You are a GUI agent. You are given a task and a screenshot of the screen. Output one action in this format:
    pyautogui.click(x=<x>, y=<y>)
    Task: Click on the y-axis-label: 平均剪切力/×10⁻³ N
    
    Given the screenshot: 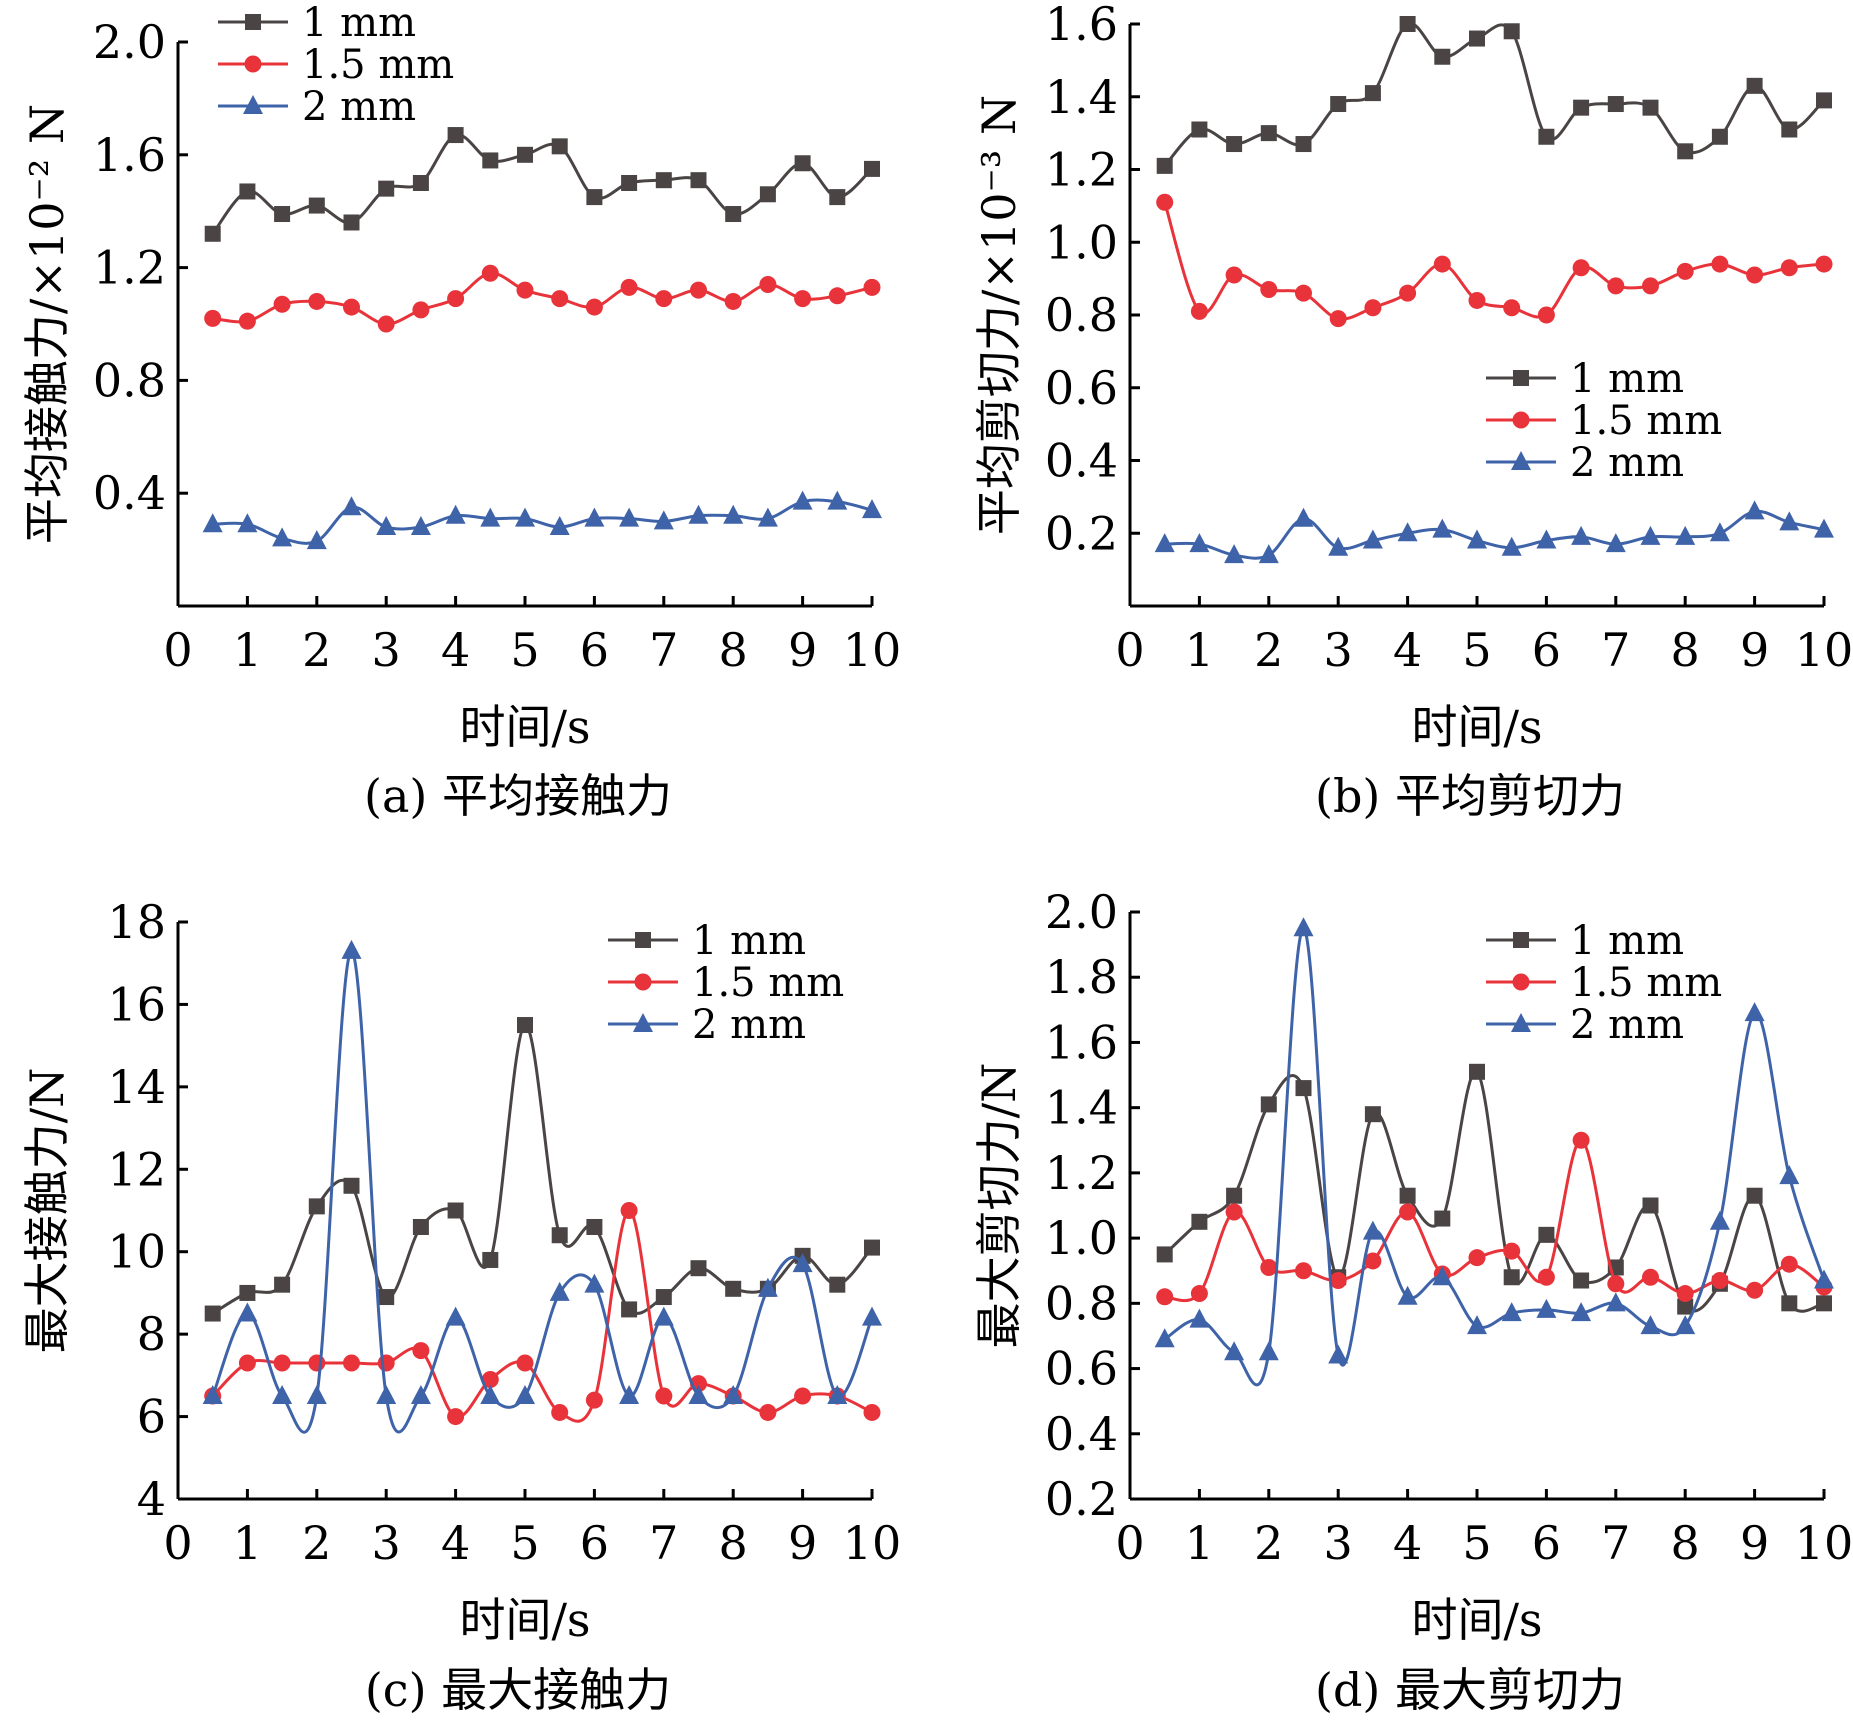 What is the action you would take?
    pyautogui.click(x=999, y=315)
    